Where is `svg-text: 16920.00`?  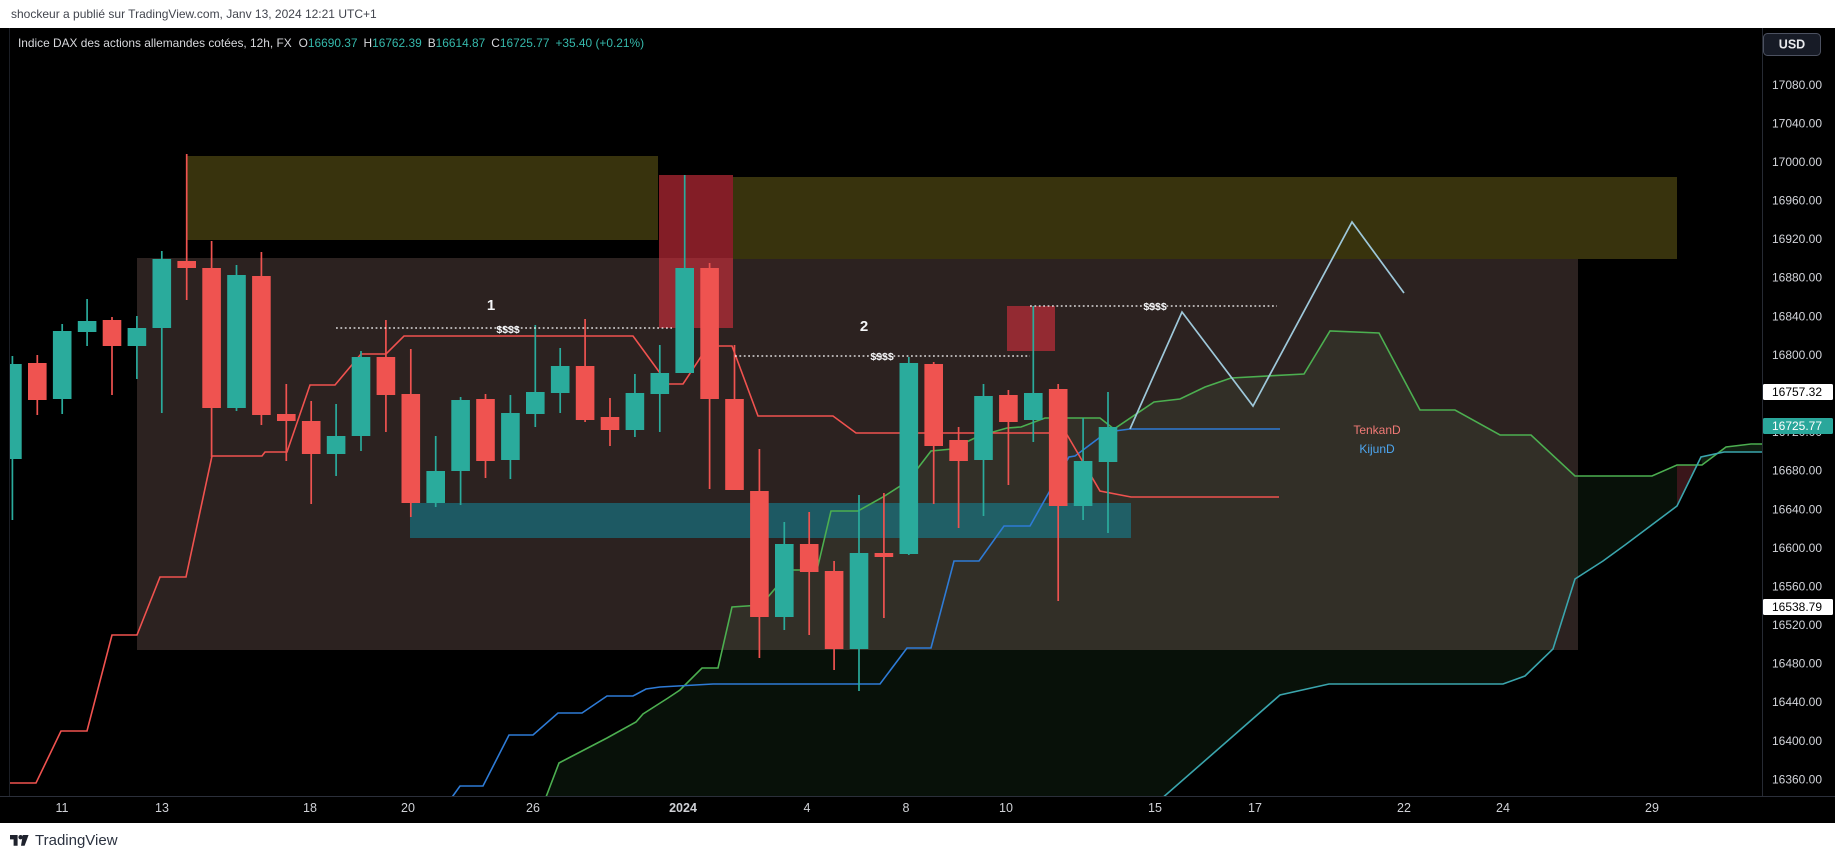 svg-text: 16920.00 is located at coordinates (1797, 239).